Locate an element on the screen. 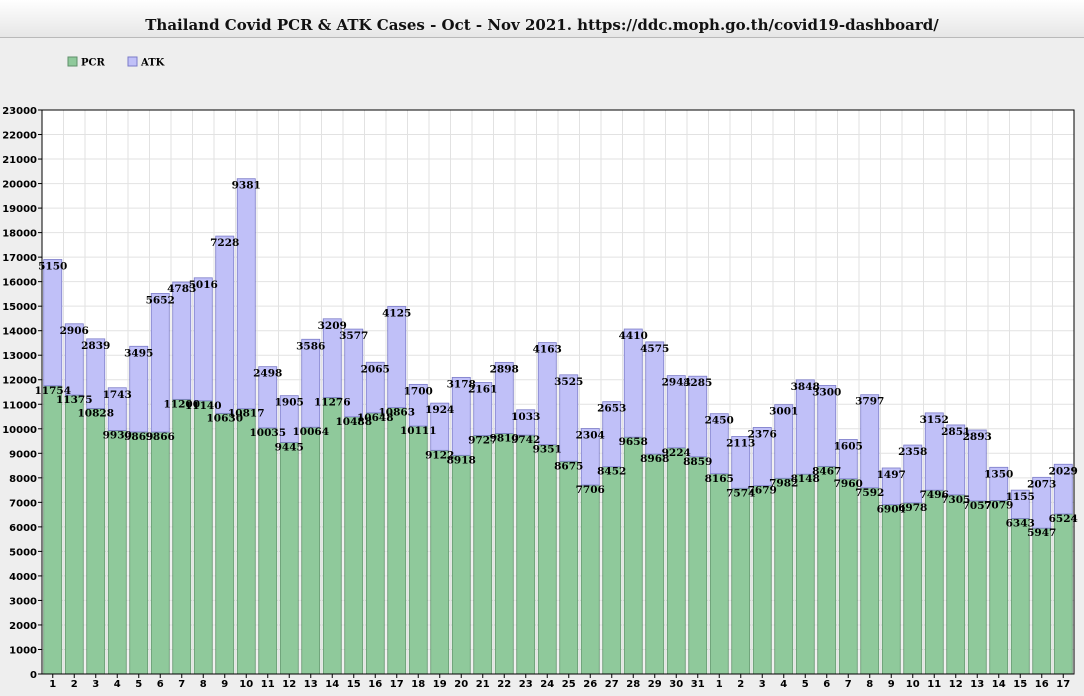  data-label-atk: 3285 is located at coordinates (697, 383).